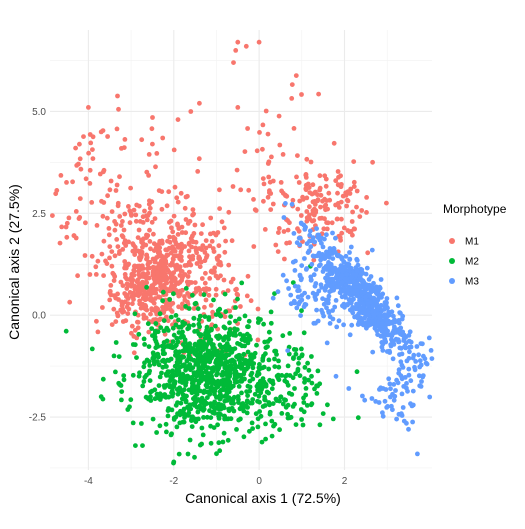 This screenshot has width=525, height=529. What do you see at coordinates (14, 262) in the screenshot?
I see `y-axis-title: Canonical axis 2 (27.5%)` at bounding box center [14, 262].